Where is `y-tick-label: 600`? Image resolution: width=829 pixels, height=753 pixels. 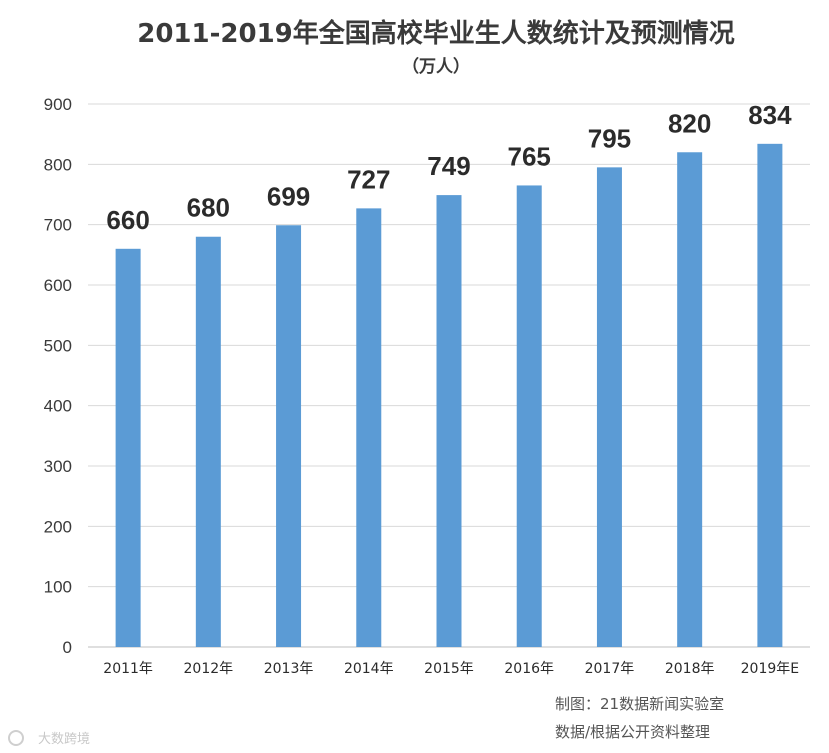
y-tick-label: 600 is located at coordinates (58, 285).